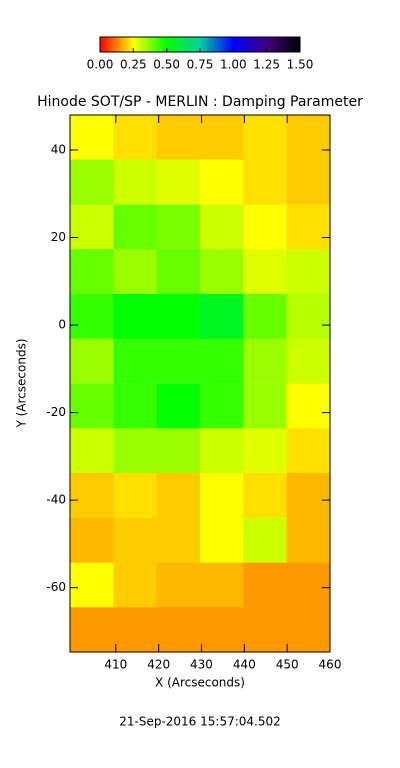 This screenshot has height=768, width=400. What do you see at coordinates (233, 65) in the screenshot?
I see `colorbar-tick-label: 1.00` at bounding box center [233, 65].